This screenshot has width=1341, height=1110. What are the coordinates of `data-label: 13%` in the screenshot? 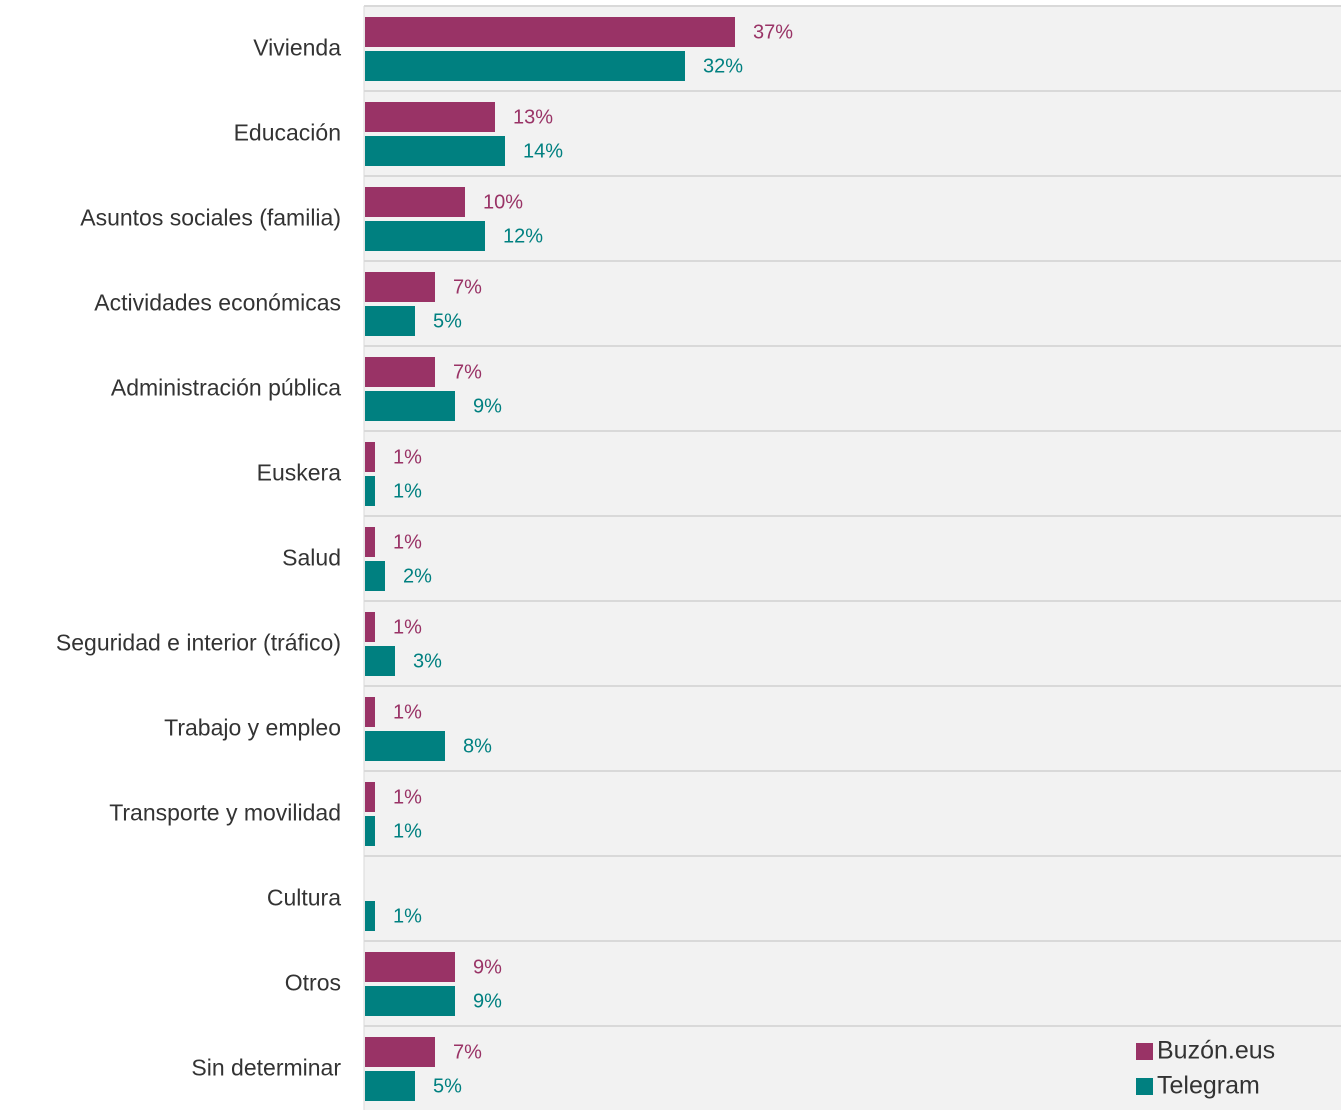 It's located at (533, 117).